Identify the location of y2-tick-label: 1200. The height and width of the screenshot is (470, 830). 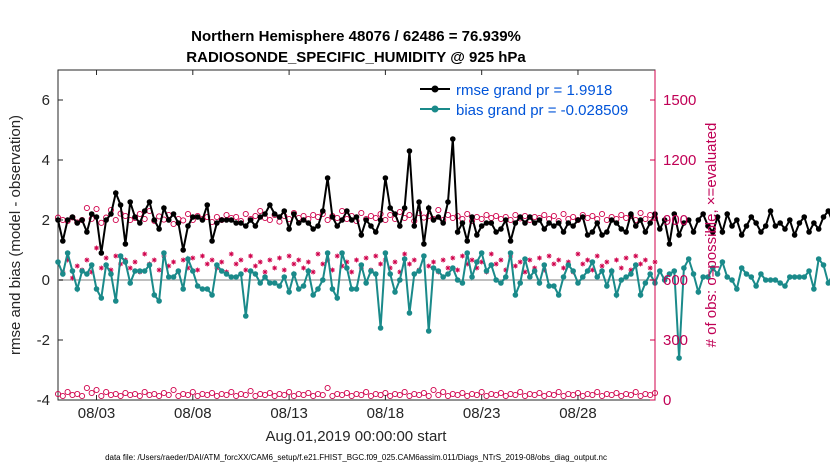
(679, 160).